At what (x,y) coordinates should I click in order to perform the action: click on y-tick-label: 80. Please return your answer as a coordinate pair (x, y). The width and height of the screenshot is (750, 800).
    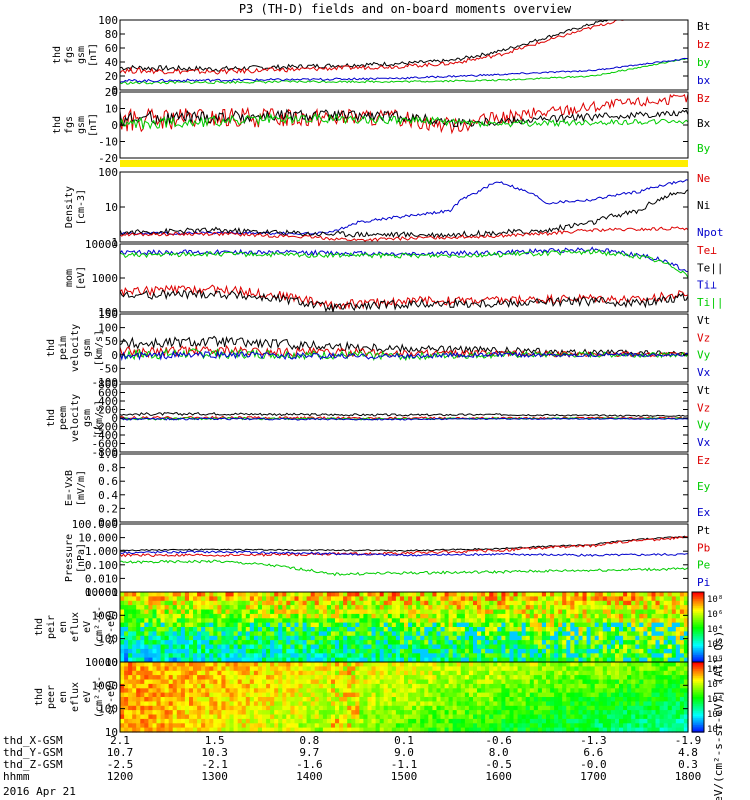
    Looking at the image, I should click on (111, 34).